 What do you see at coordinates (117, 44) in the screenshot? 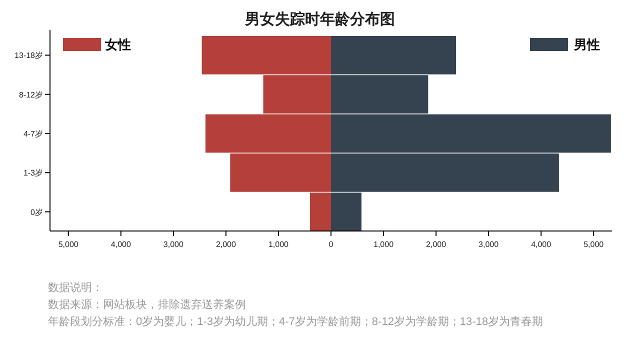
I see `legend-label: 女性` at bounding box center [117, 44].